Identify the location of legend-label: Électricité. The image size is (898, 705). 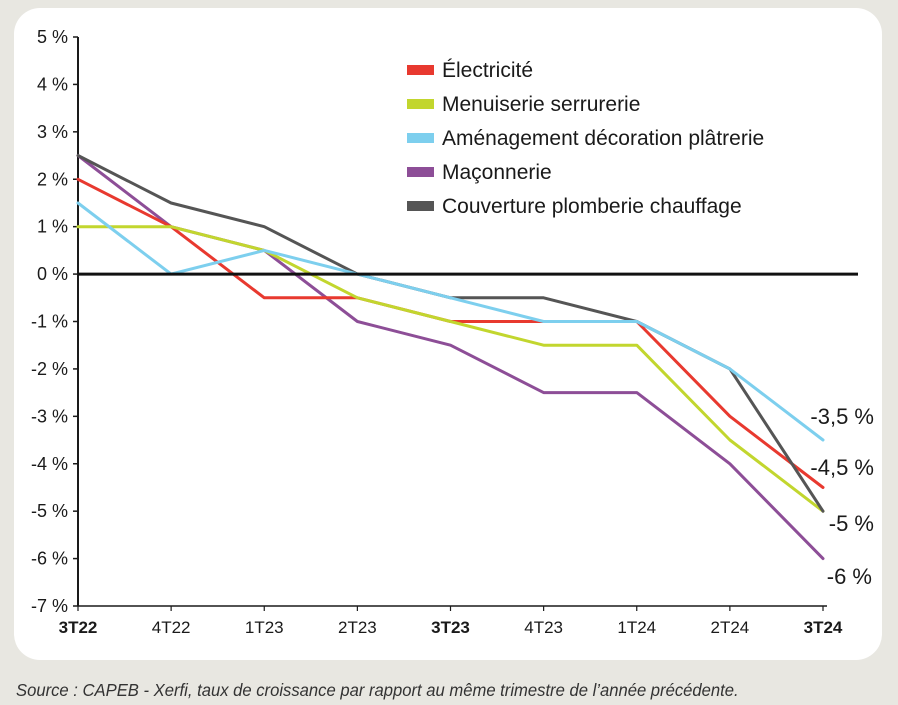
(487, 70).